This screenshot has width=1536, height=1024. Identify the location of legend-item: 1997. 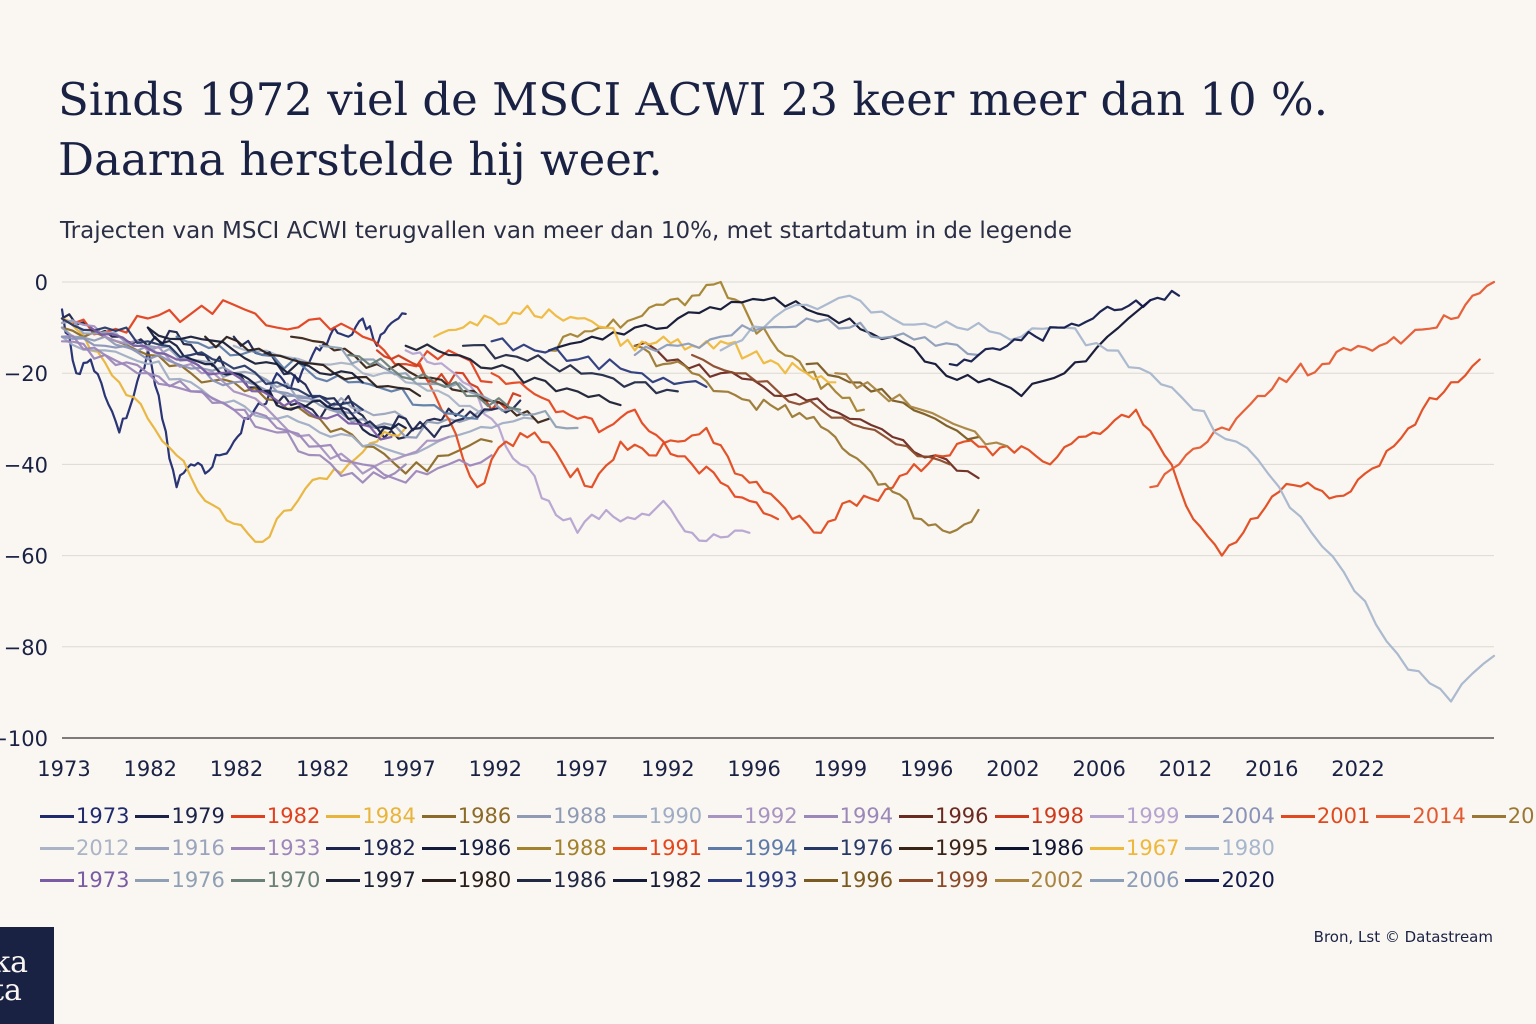
(371, 880).